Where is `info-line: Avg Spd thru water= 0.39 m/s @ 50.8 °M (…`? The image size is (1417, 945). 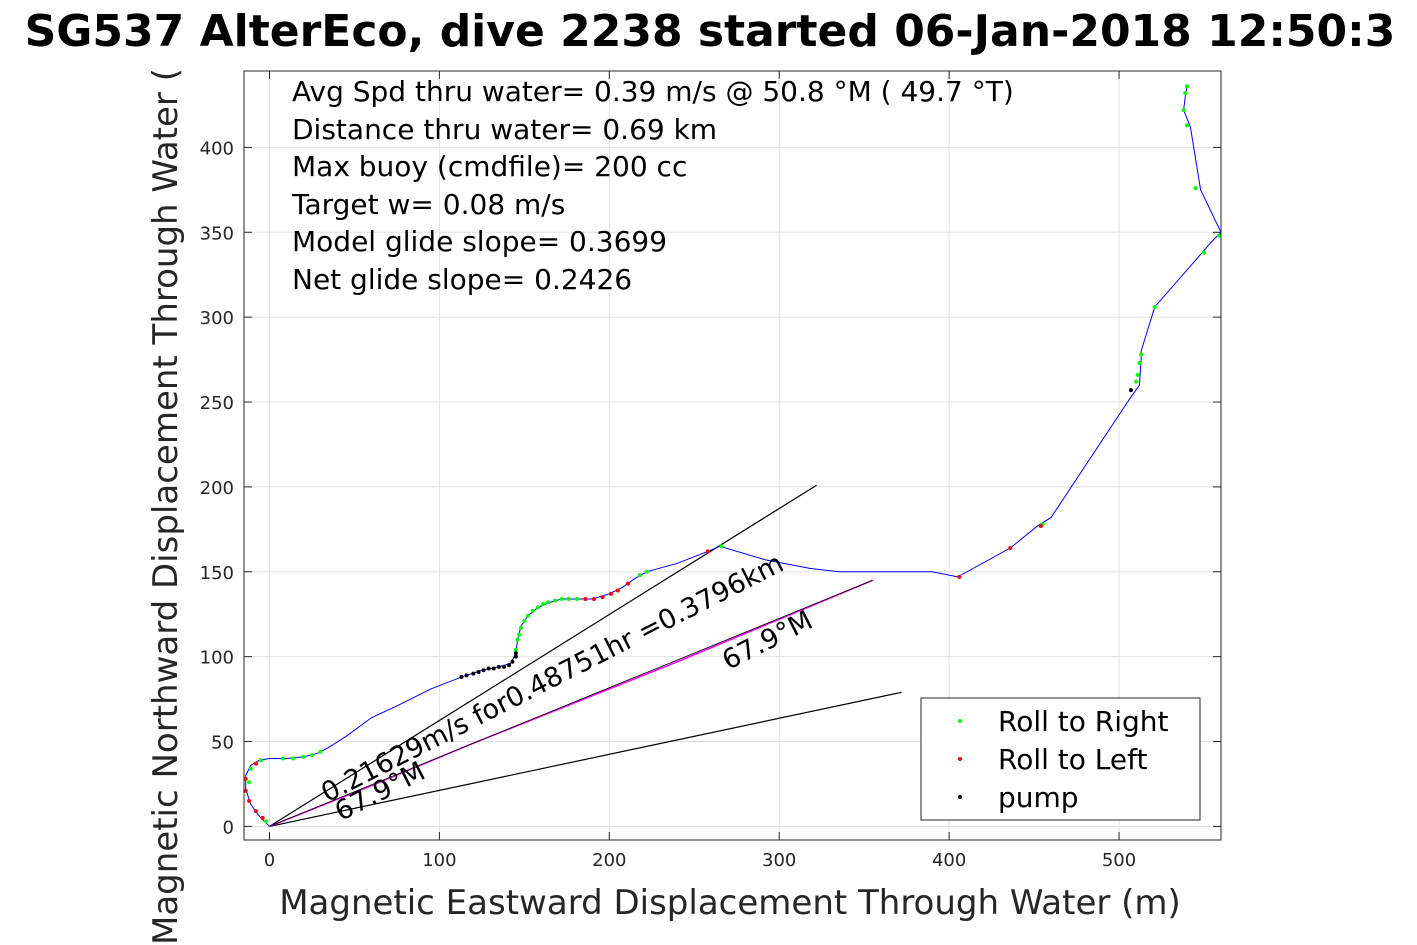 info-line: Avg Spd thru water= 0.39 m/s @ 50.8 °M (… is located at coordinates (653, 91).